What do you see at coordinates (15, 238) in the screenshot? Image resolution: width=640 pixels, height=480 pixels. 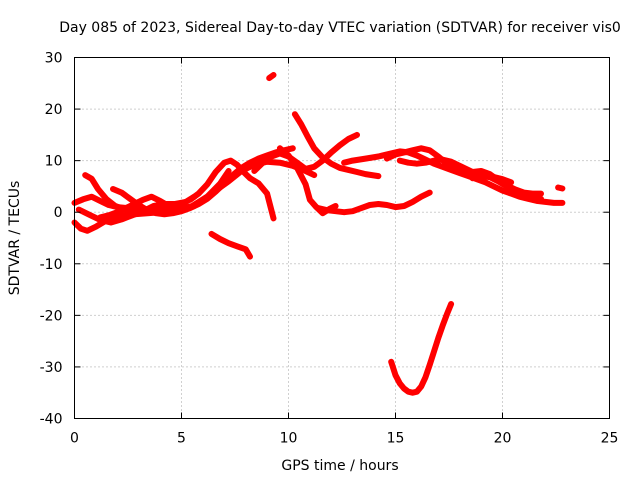 I see `y-axis-label: SDTVAR / TECUs` at bounding box center [15, 238].